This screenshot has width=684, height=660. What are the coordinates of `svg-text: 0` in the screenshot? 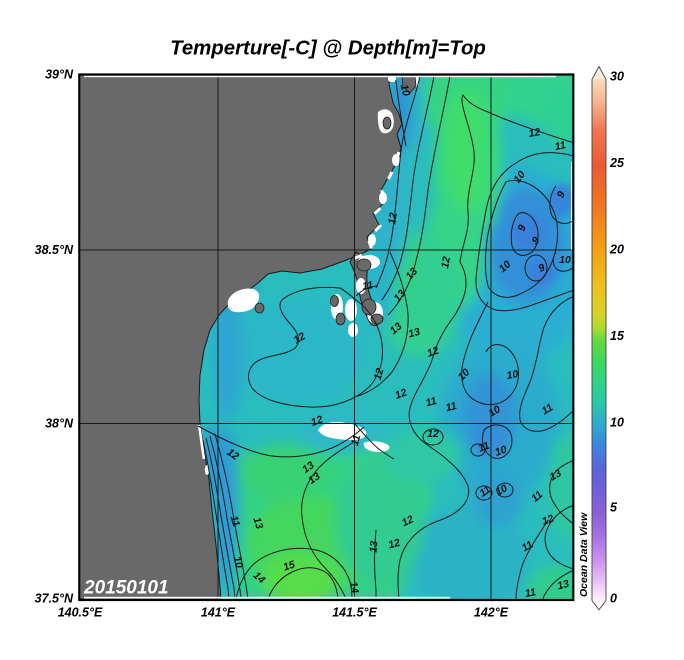 It's located at (613, 599).